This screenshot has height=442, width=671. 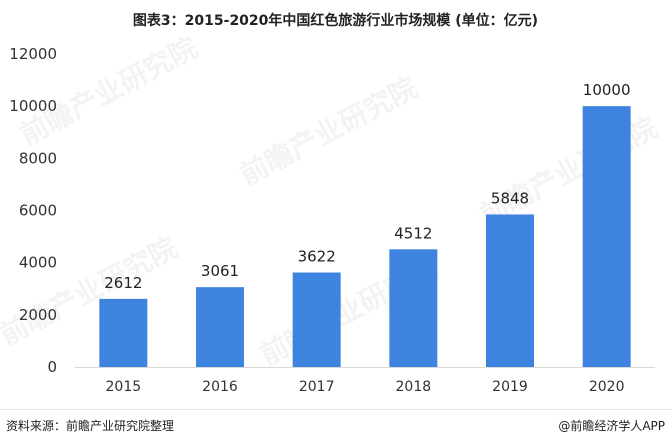 I want to click on x-tick-label-2020: 2020, so click(x=607, y=387).